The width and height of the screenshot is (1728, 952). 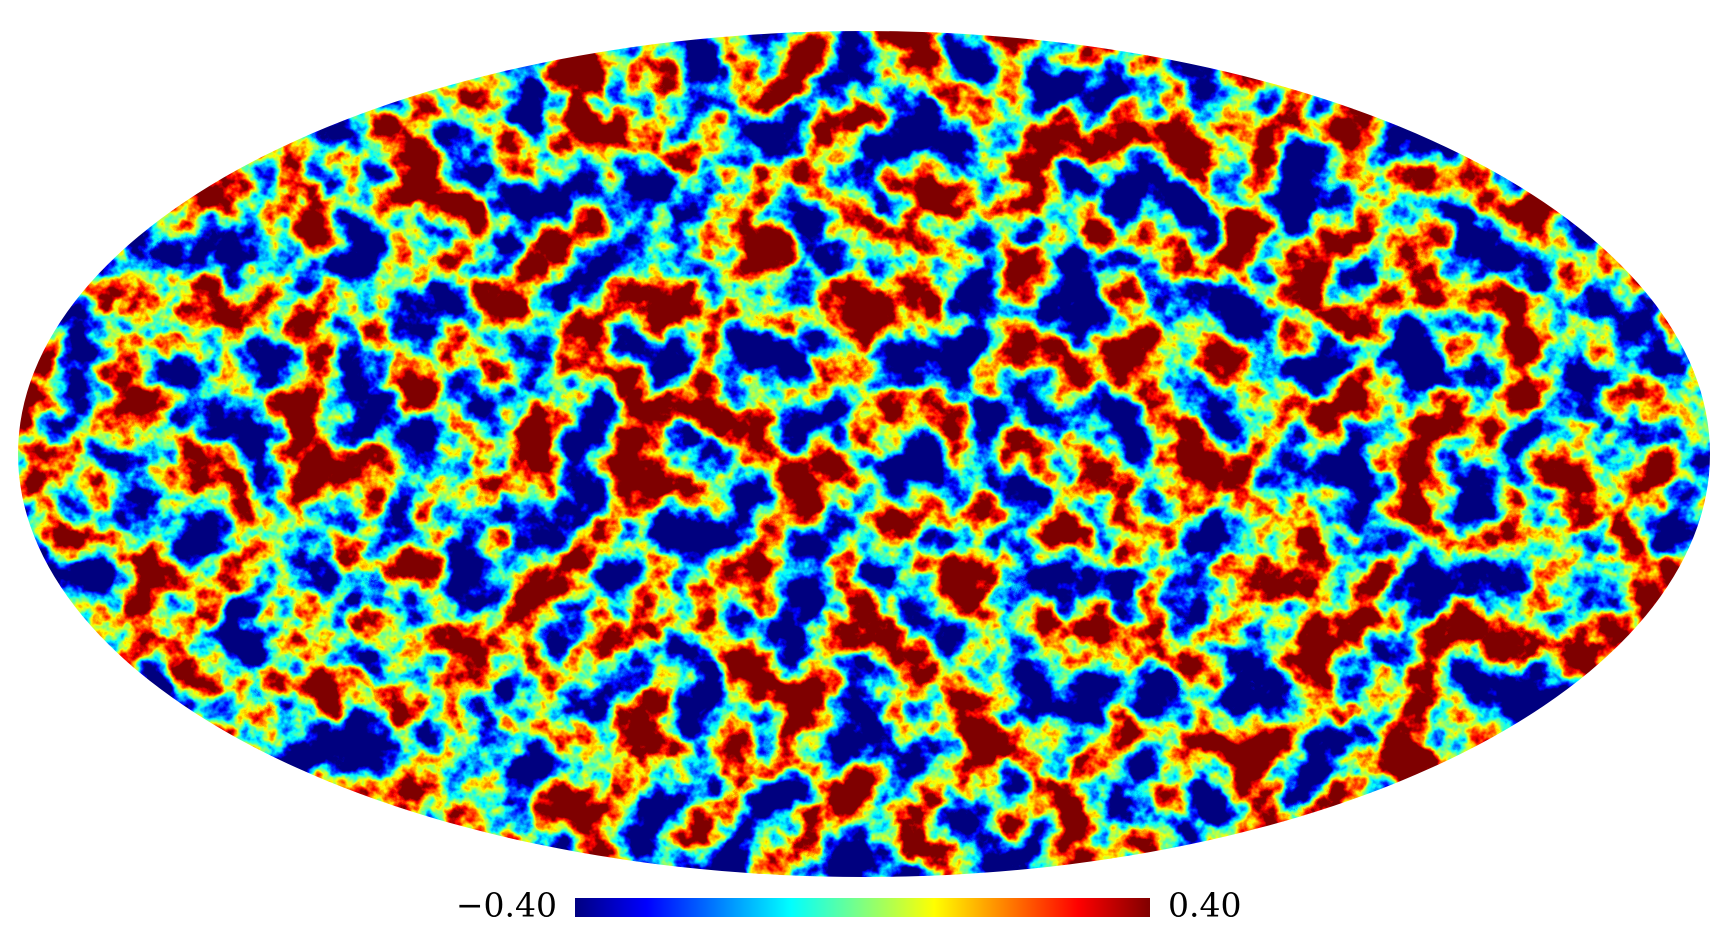 What do you see at coordinates (506, 905) in the screenshot?
I see `colorbar-label: −0.40` at bounding box center [506, 905].